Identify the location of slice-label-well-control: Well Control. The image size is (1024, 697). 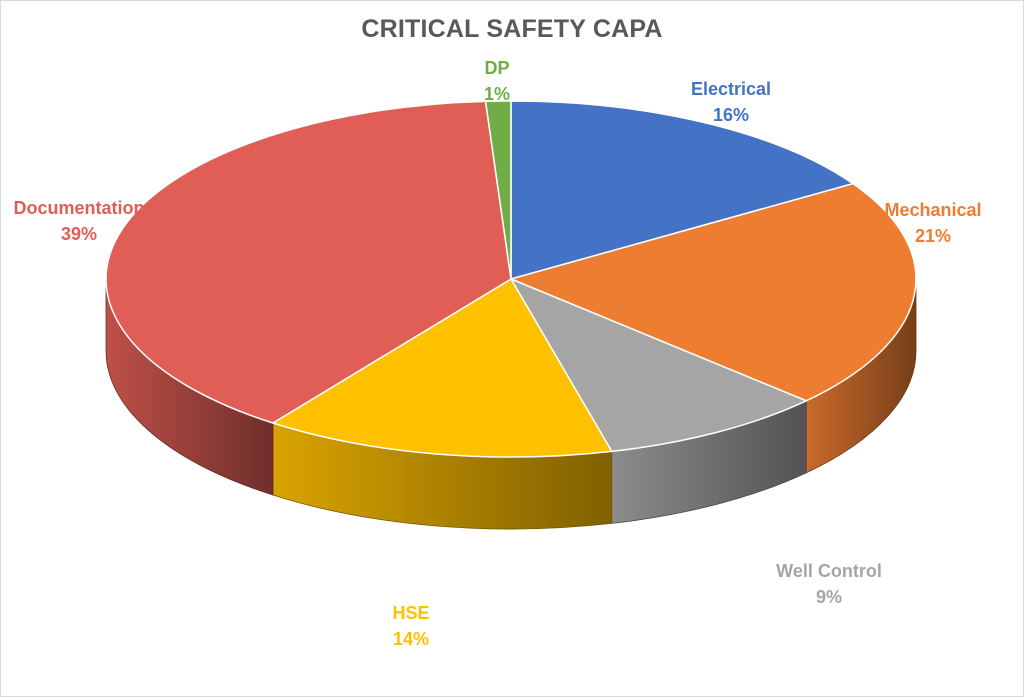
(829, 571).